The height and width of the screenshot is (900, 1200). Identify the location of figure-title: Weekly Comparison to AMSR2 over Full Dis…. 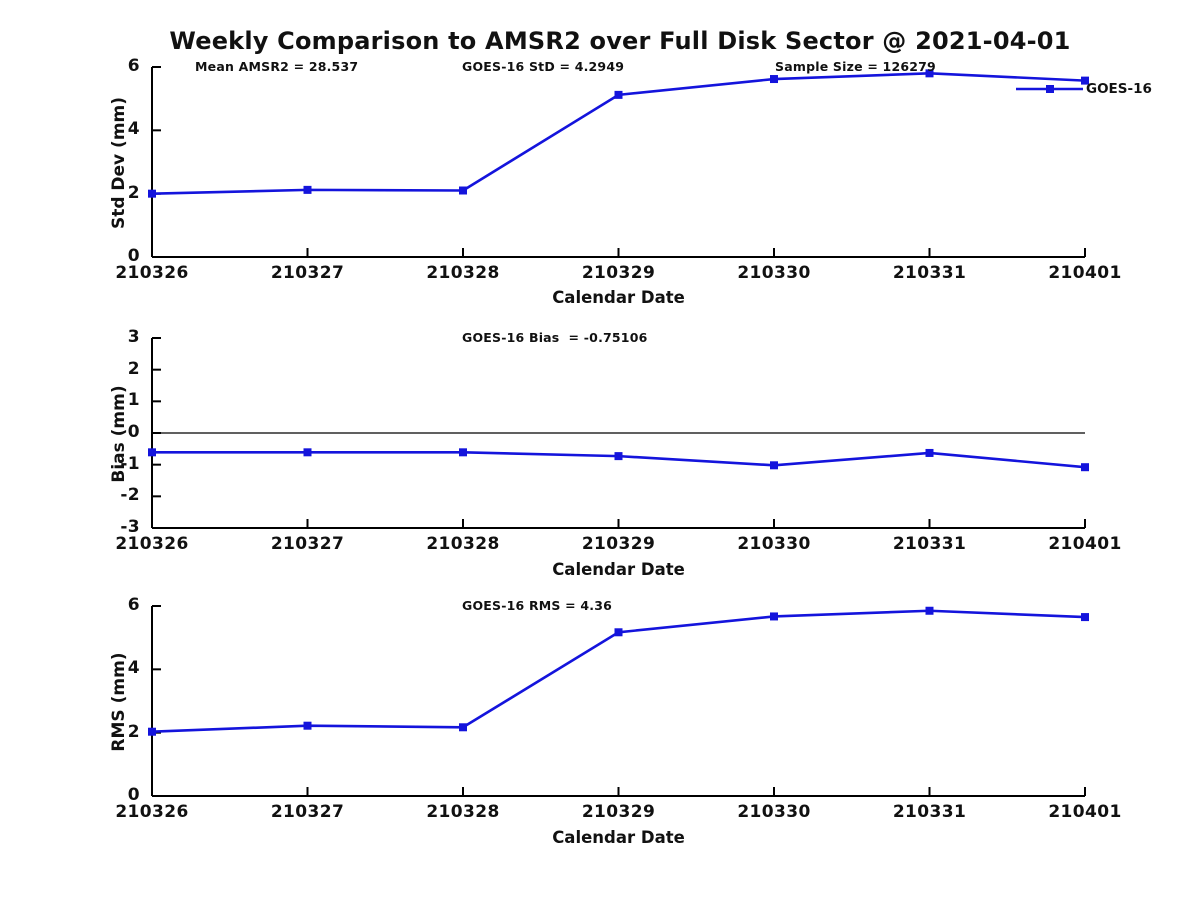
(620, 41).